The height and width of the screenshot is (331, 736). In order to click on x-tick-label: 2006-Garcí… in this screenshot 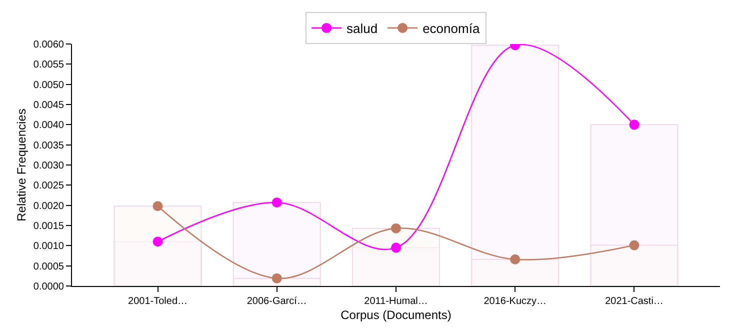, I will do `click(276, 301)`.